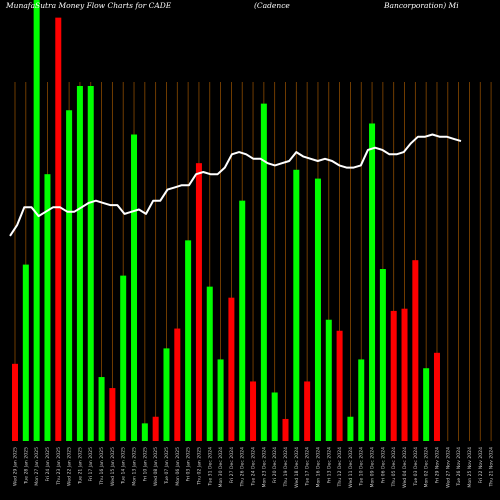 This screenshot has width=500, height=500. Describe the element at coordinates (362, 467) in the screenshot. I see `x-tick-label: Tue 10 Dec 2024` at that location.